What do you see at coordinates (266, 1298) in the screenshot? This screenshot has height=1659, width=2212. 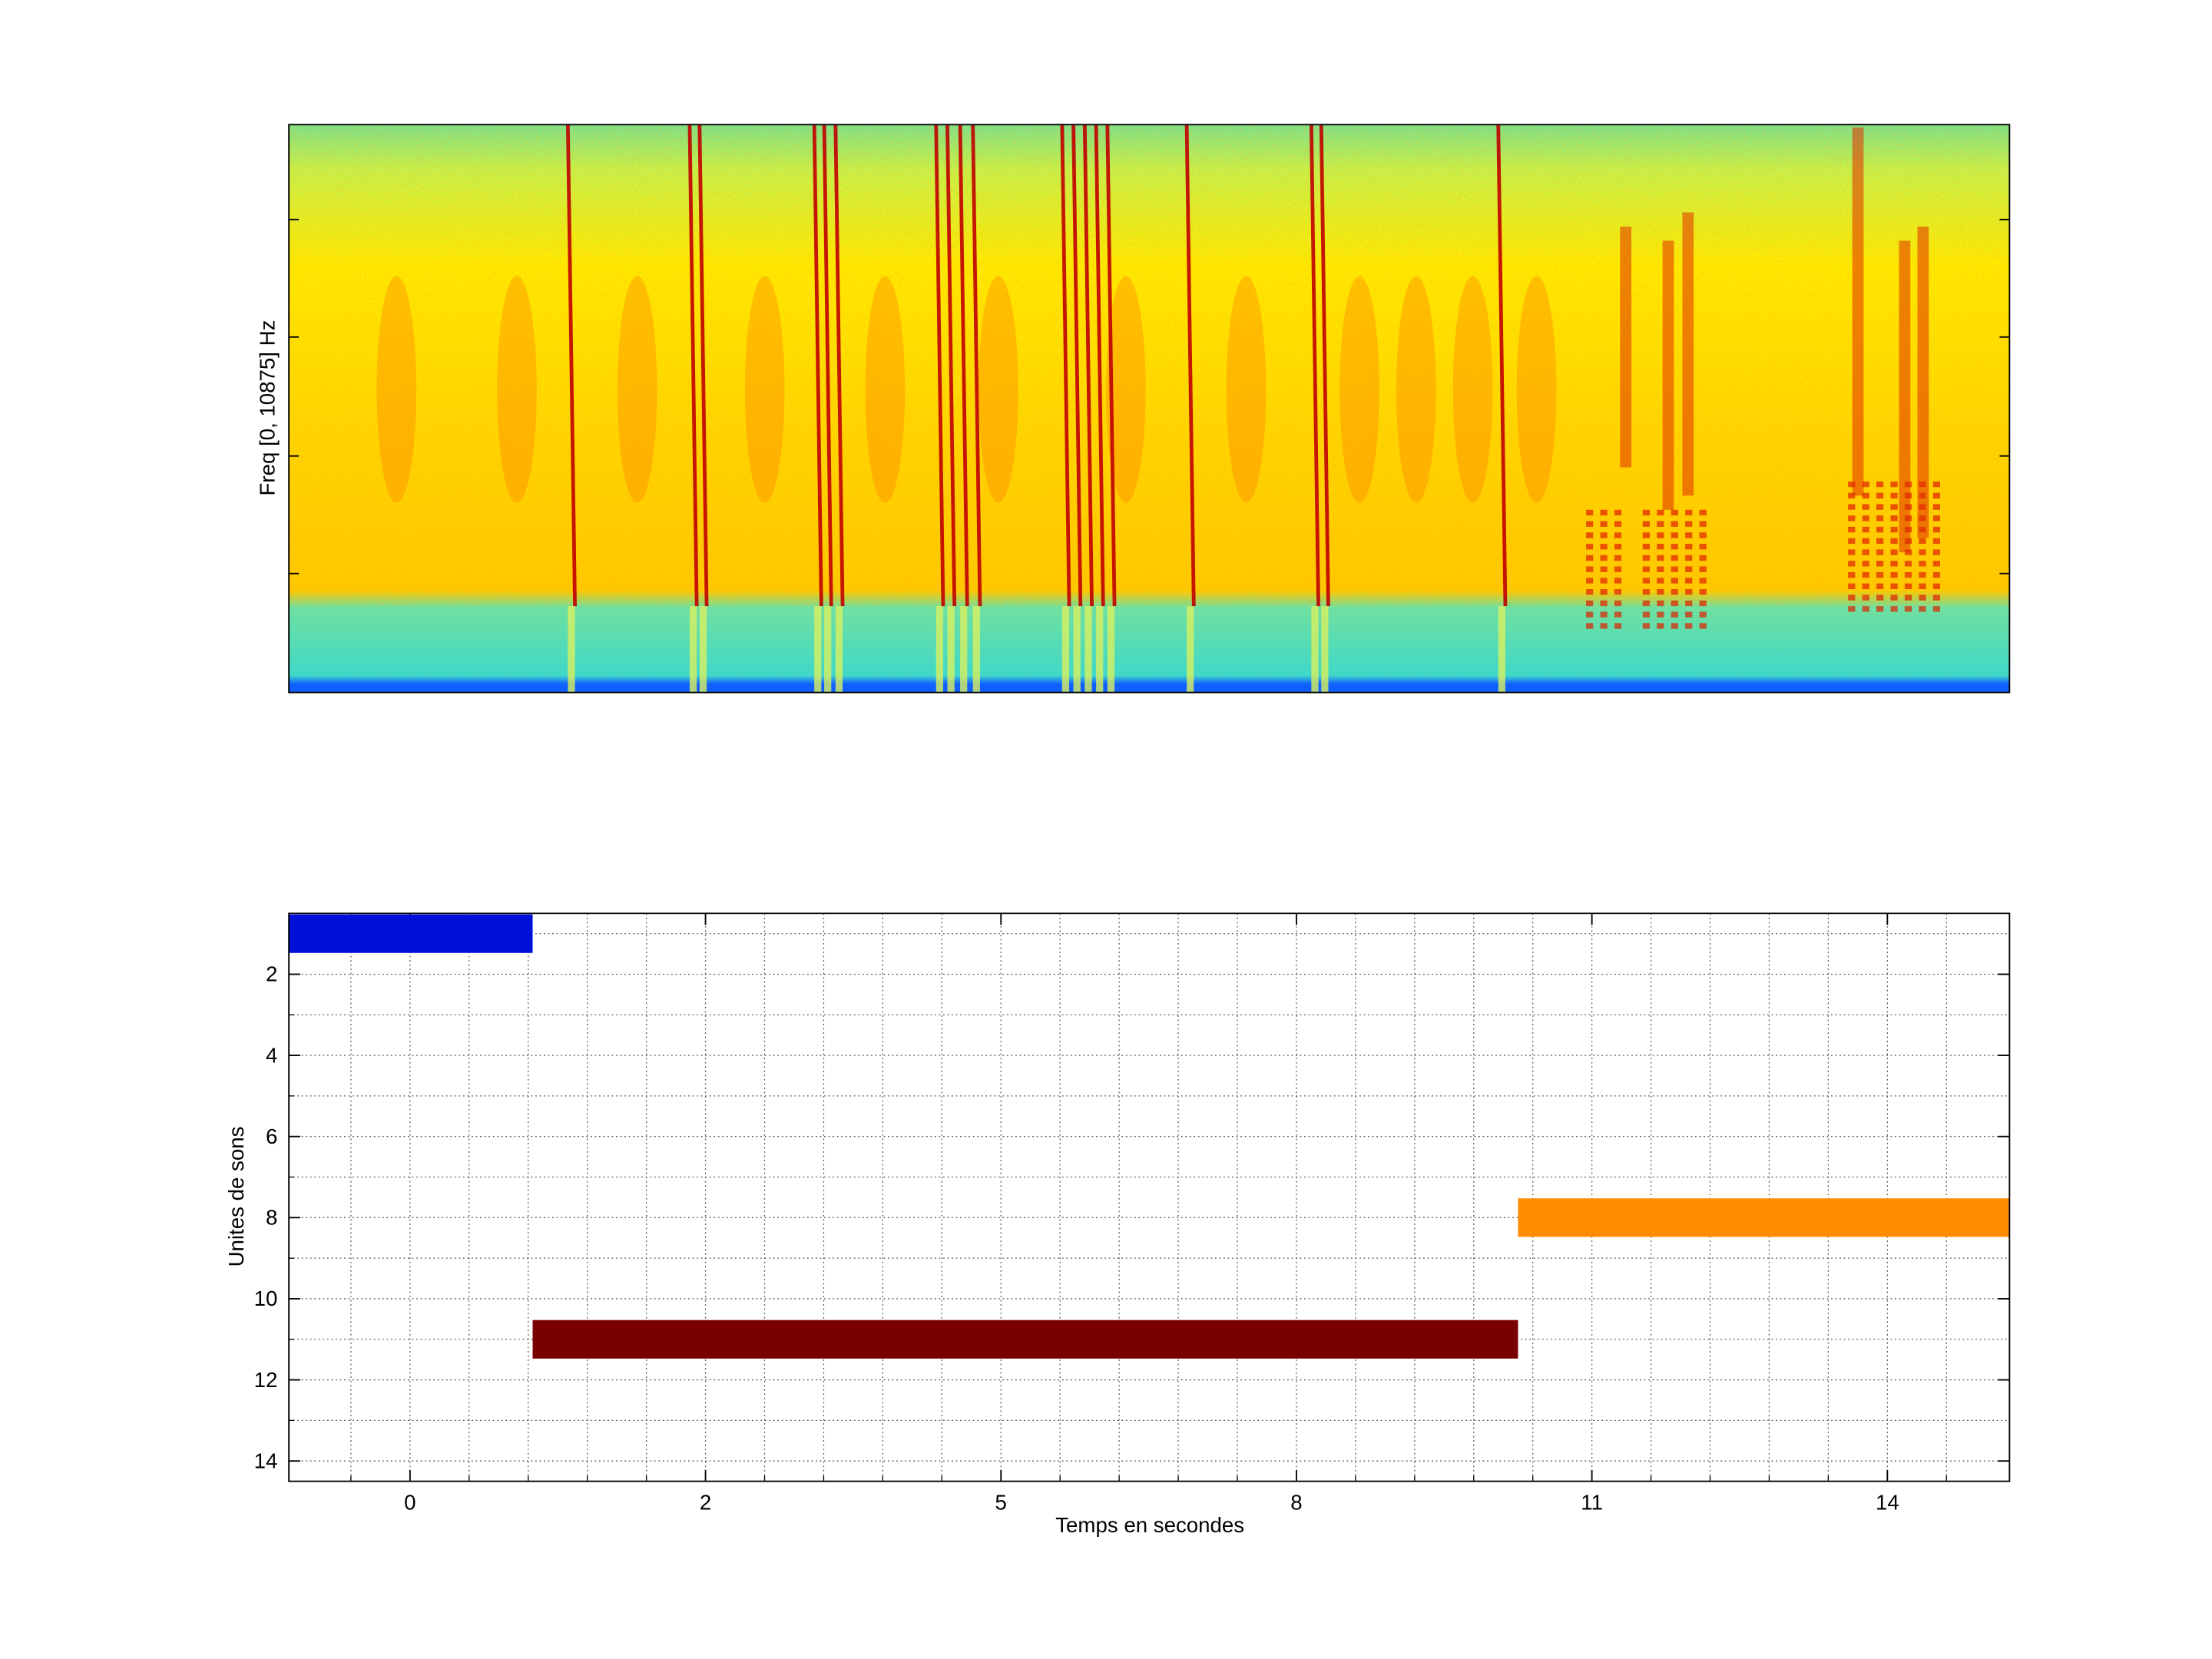 I see `y-tick-label: 10` at bounding box center [266, 1298].